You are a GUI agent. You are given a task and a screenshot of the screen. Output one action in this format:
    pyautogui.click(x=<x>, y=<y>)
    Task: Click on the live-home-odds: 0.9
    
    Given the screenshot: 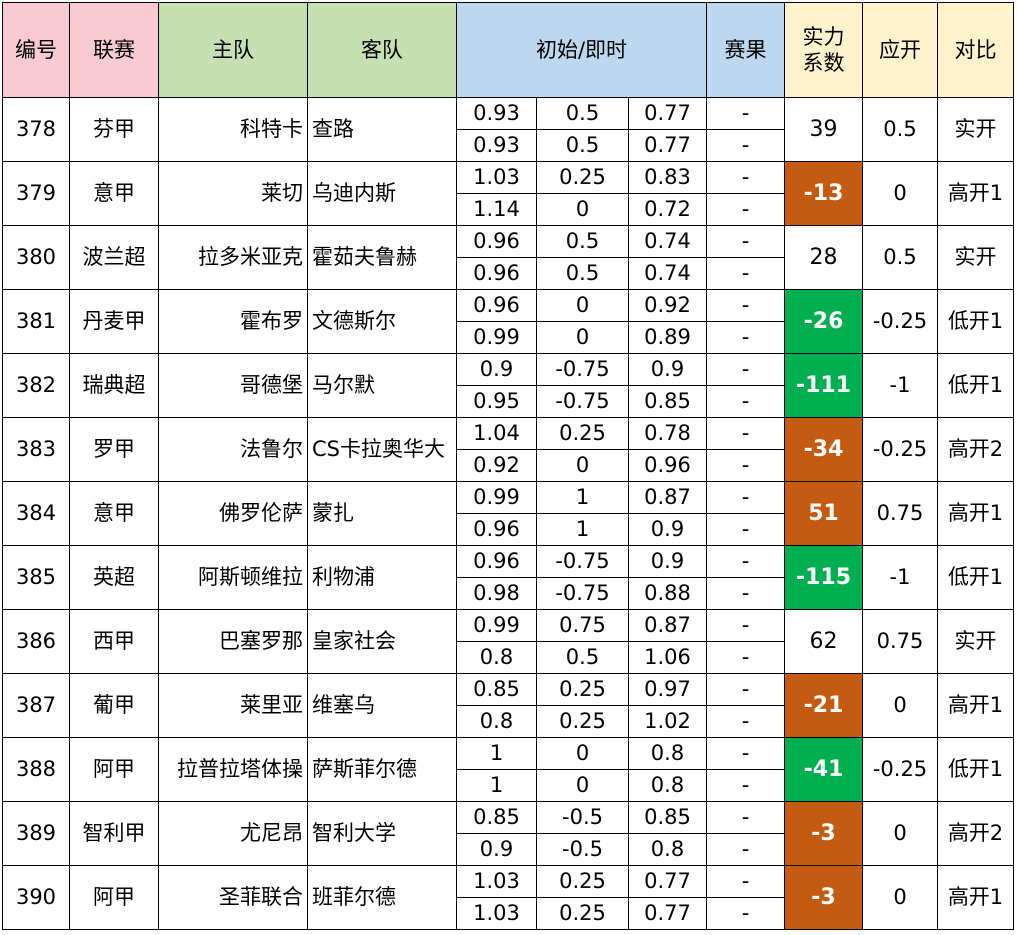 What is the action you would take?
    pyautogui.click(x=496, y=849)
    